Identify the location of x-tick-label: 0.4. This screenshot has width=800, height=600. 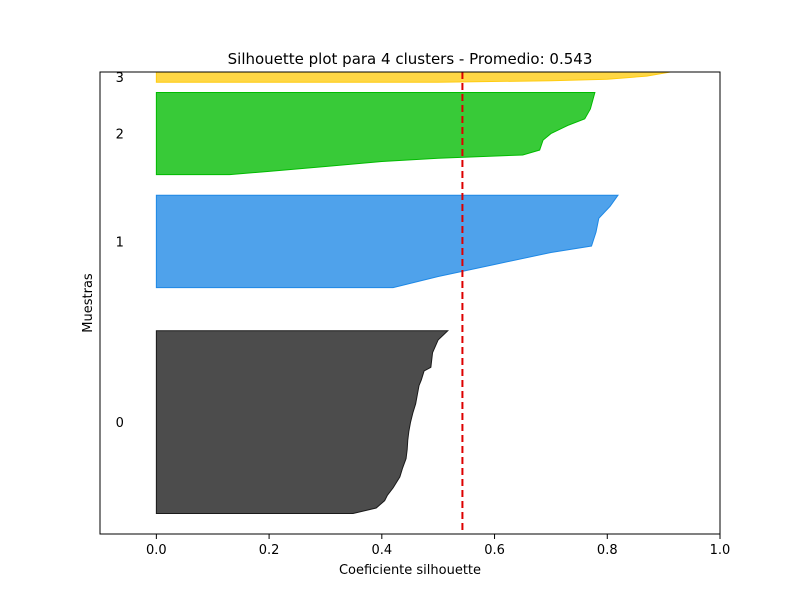
(381, 550).